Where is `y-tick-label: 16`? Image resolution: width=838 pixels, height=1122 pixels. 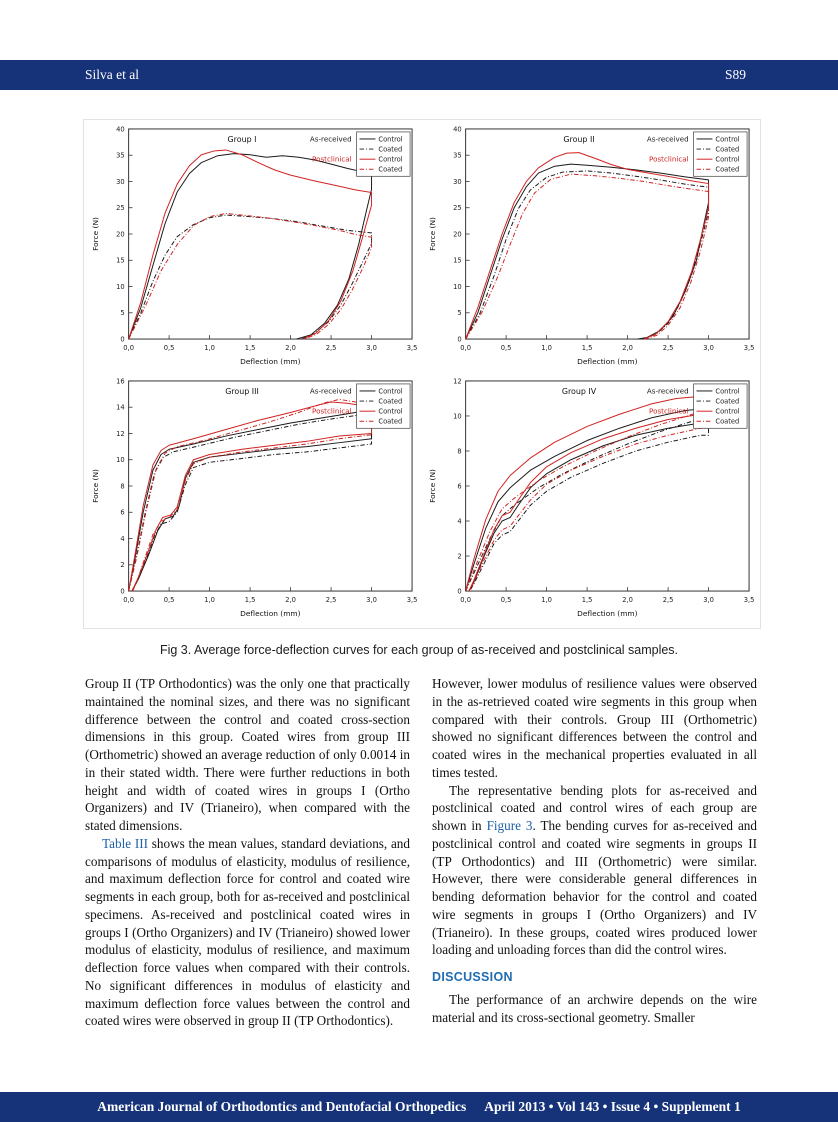 y-tick-label: 16 is located at coordinates (120, 381).